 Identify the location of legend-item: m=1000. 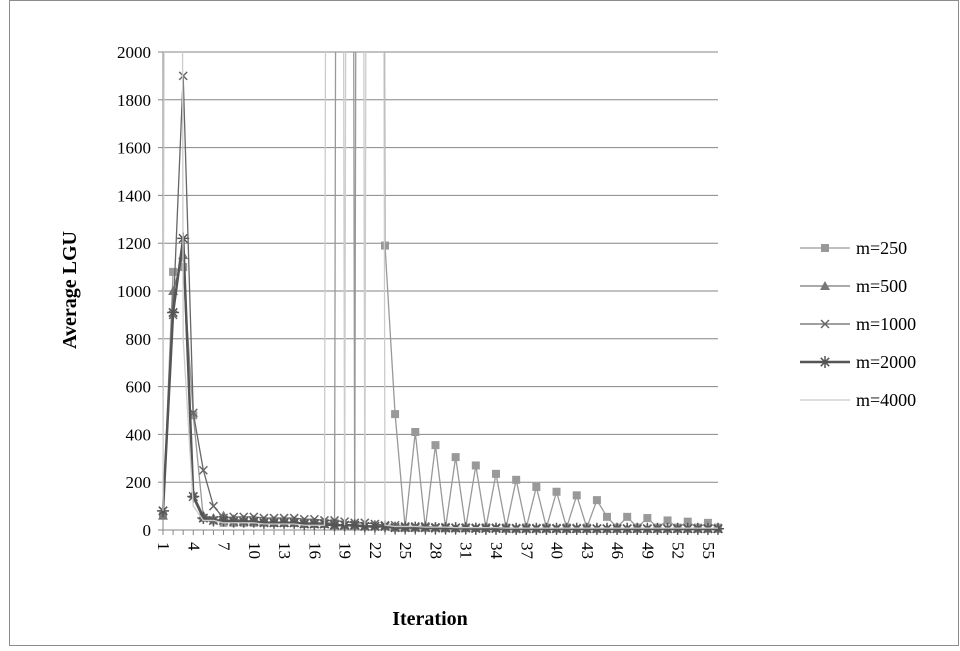
(858, 324).